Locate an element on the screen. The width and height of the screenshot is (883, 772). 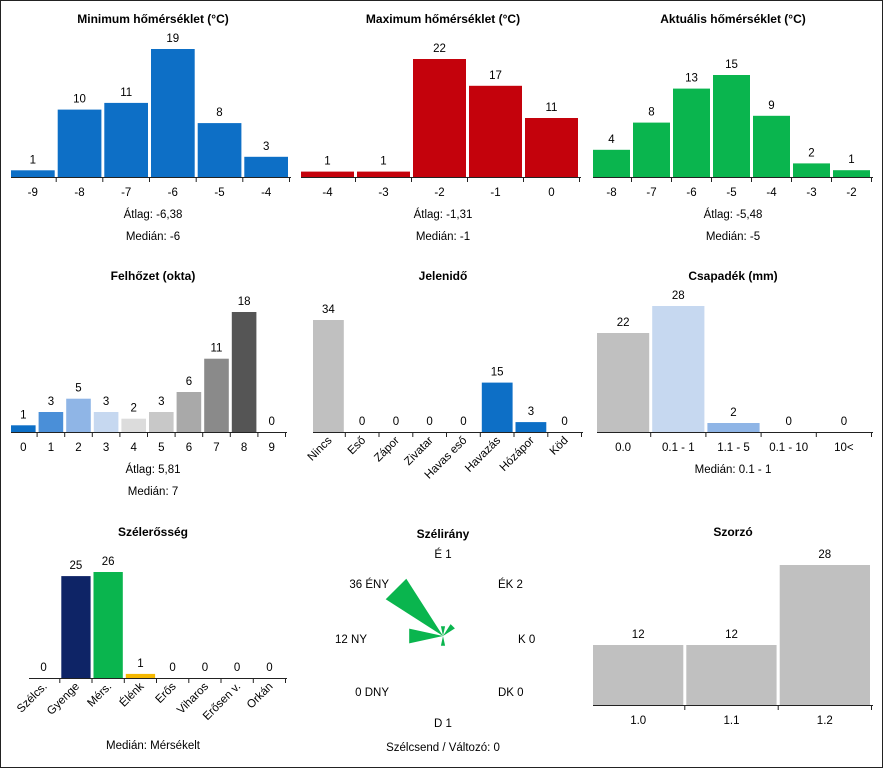
tick-label-4: -6 is located at coordinates (173, 193).